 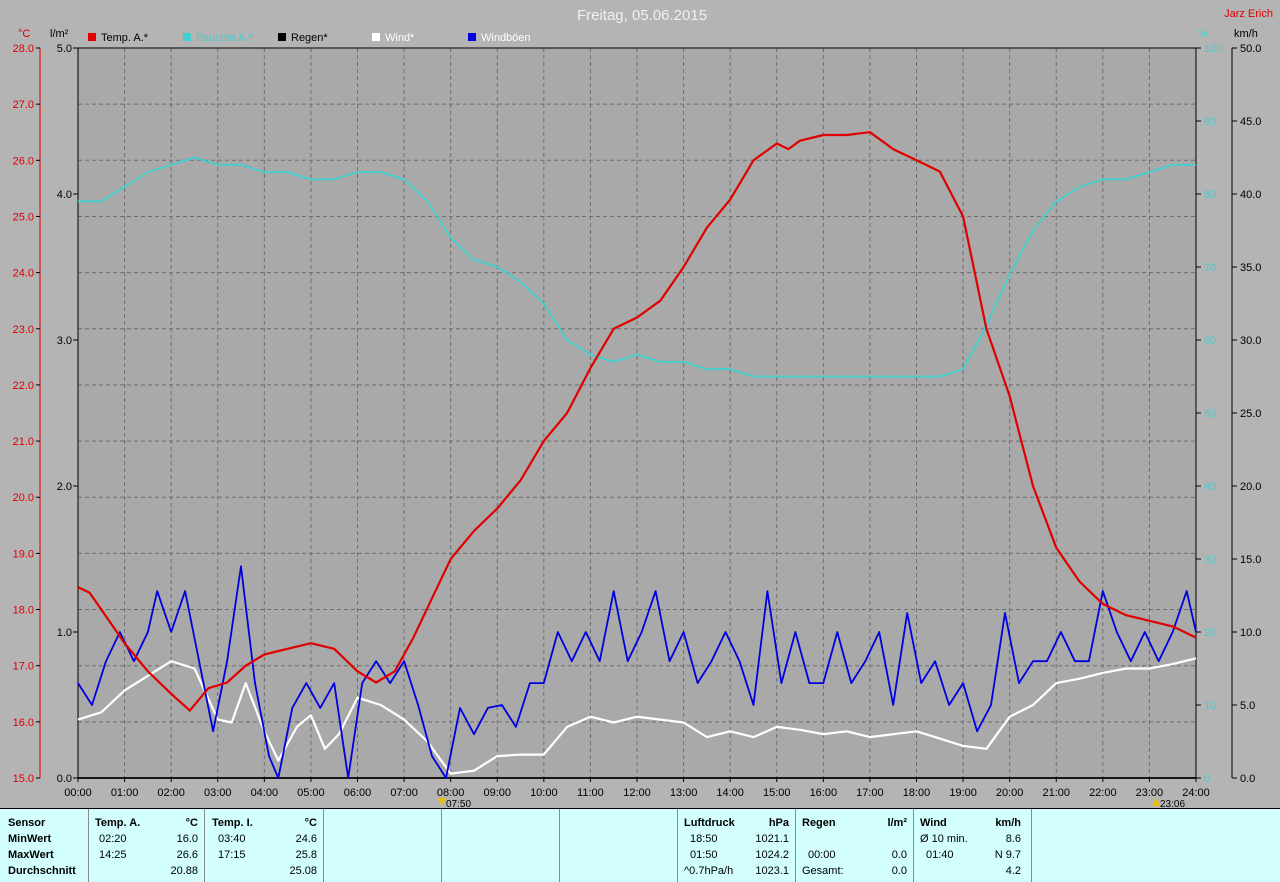 I want to click on wind-tick-label: 40.0, so click(x=1250, y=195).